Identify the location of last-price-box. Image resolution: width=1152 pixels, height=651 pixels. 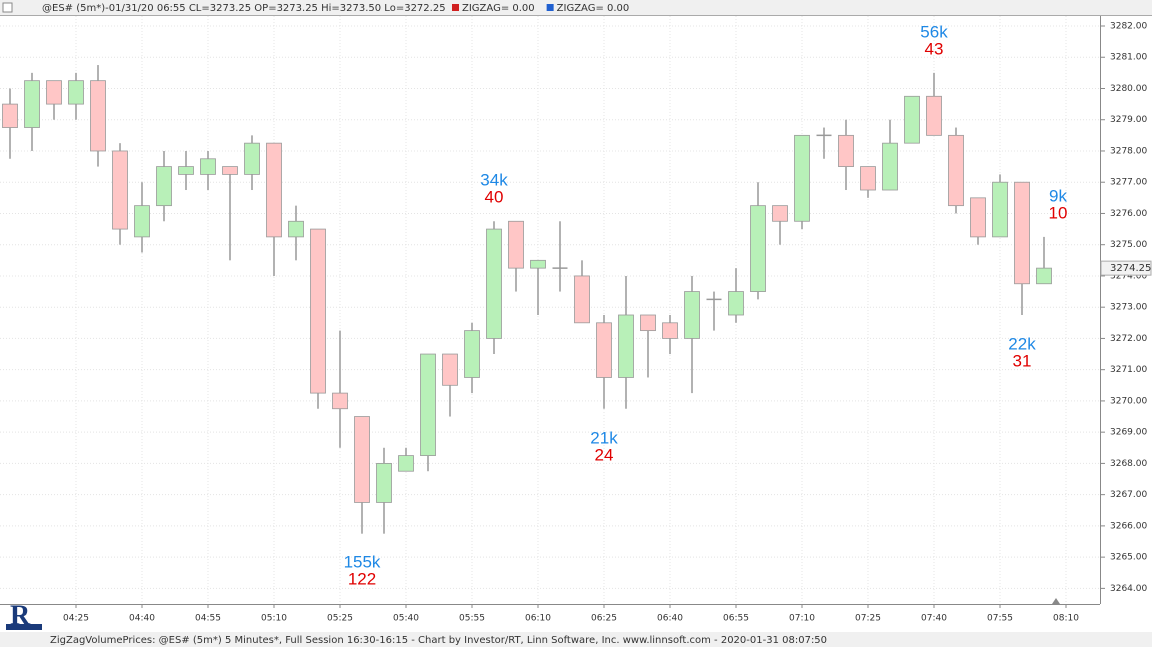
(1126, 268).